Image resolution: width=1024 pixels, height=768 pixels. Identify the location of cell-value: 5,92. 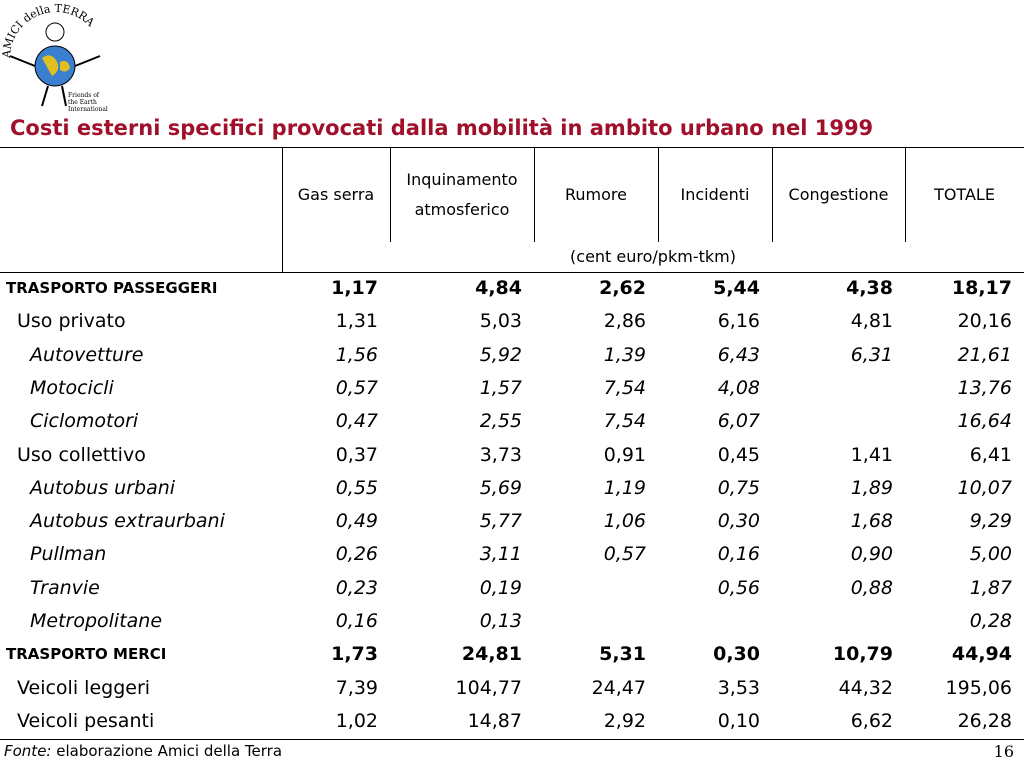
(500, 354).